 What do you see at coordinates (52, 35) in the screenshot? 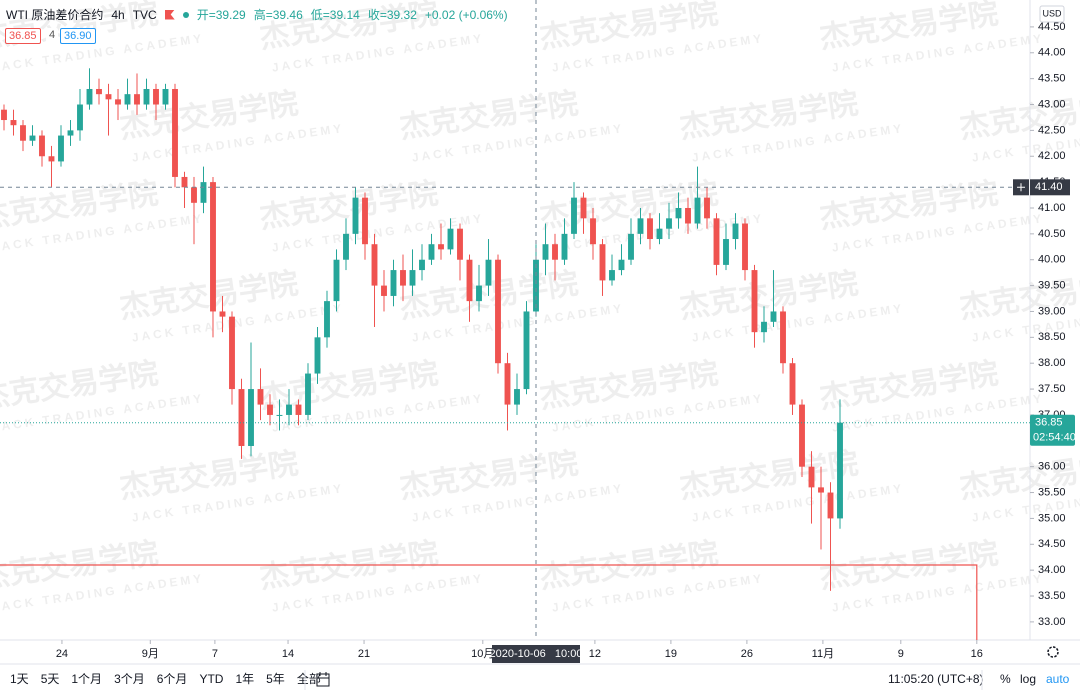
I see `spread: 4` at bounding box center [52, 35].